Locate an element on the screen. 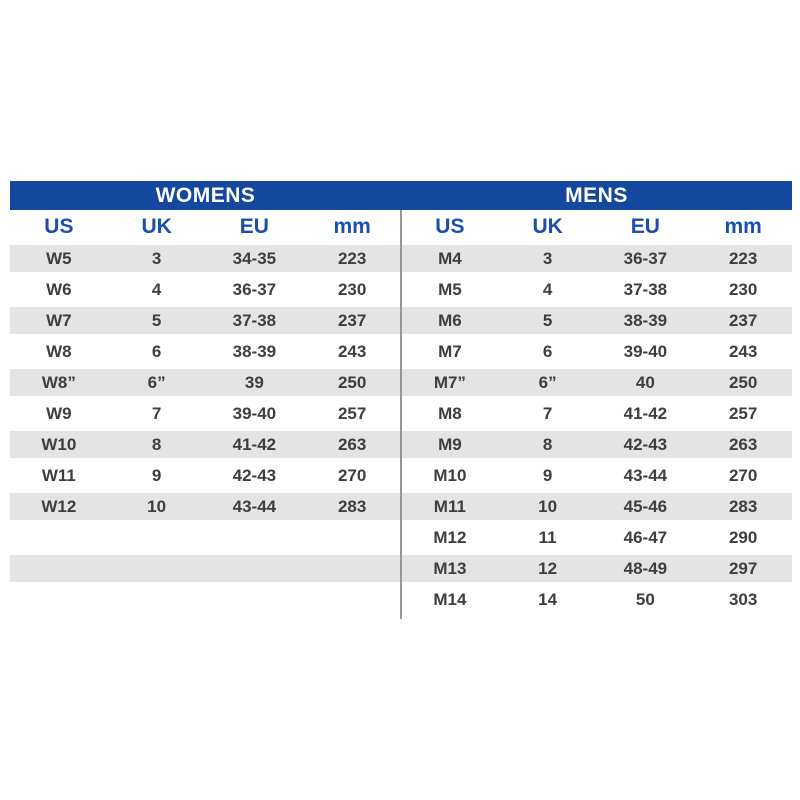  mm-length-cell: 303 is located at coordinates (743, 599).